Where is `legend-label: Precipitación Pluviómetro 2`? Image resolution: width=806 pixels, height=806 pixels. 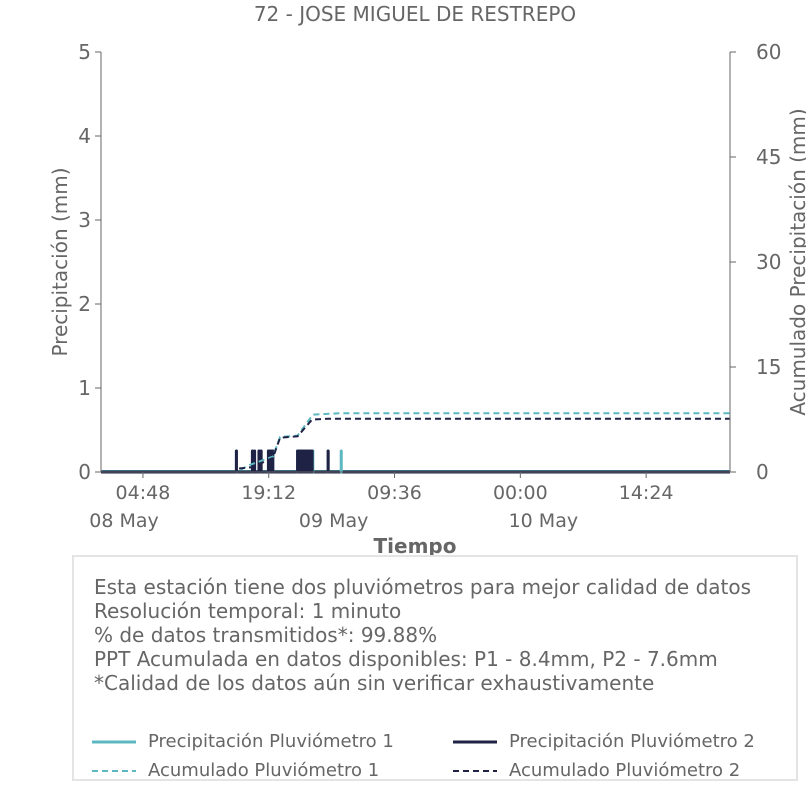 legend-label: Precipitación Pluviómetro 2 is located at coordinates (632, 741).